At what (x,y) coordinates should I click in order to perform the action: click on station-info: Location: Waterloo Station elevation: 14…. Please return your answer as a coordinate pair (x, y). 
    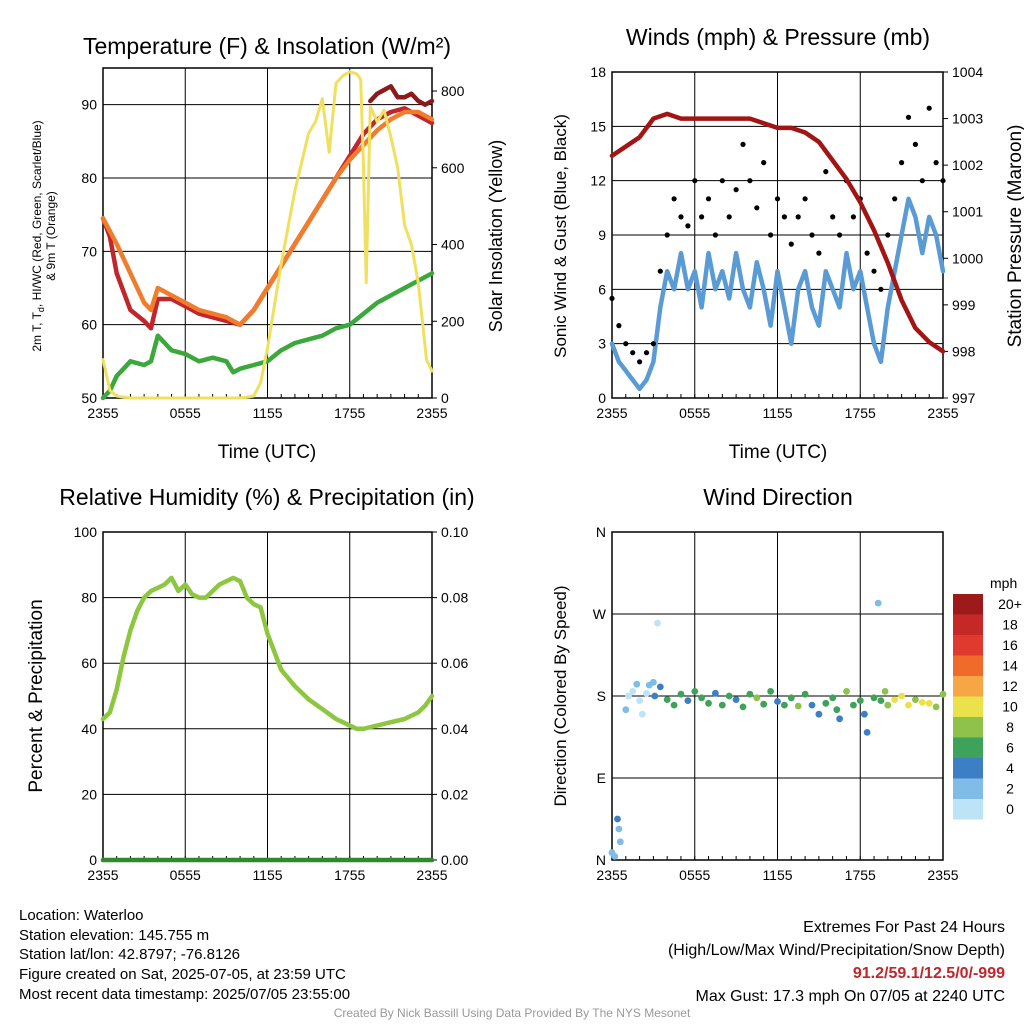
    Looking at the image, I should click on (184, 955).